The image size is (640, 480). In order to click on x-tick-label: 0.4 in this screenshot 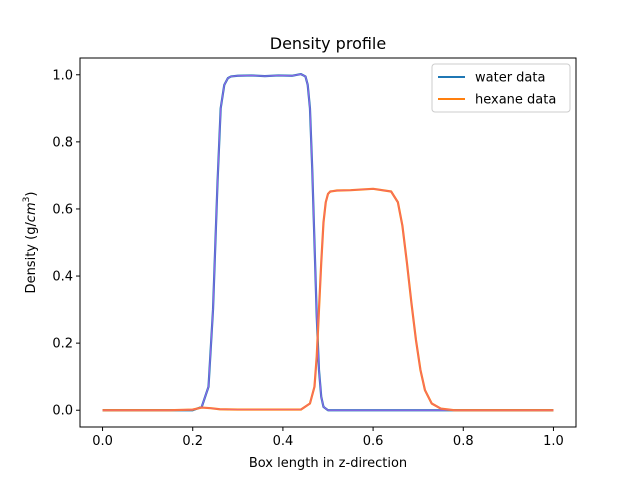, I will do `click(283, 441)`.